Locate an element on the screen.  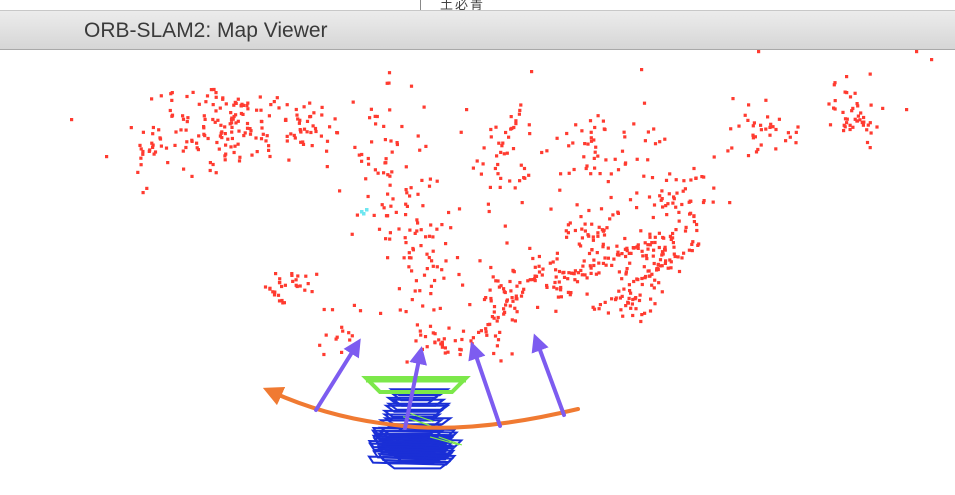
window-titlebar: ORB-SLAM2: Map Viewer is located at coordinates (477, 30).